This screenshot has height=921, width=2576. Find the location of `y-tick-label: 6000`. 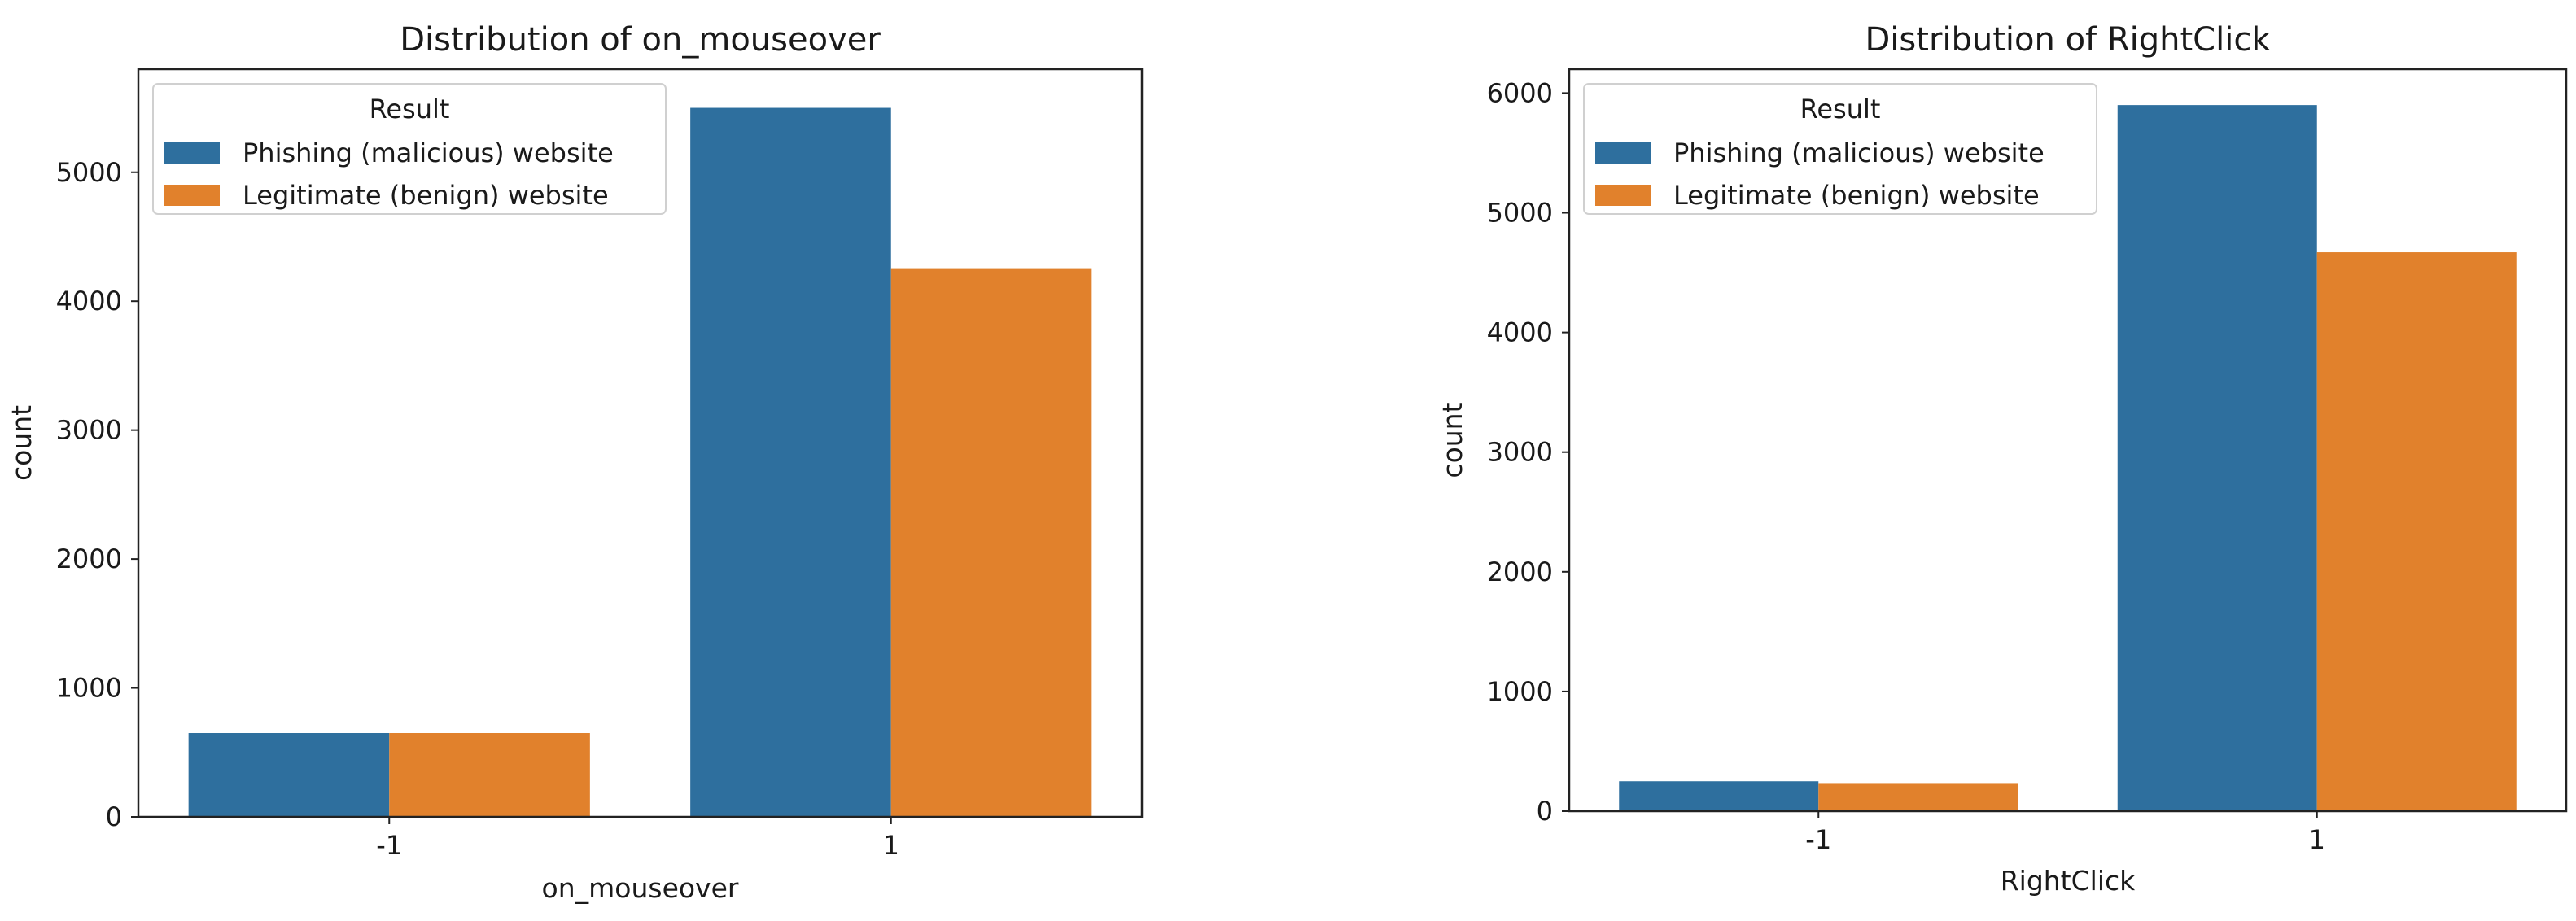

y-tick-label: 6000 is located at coordinates (1520, 93).